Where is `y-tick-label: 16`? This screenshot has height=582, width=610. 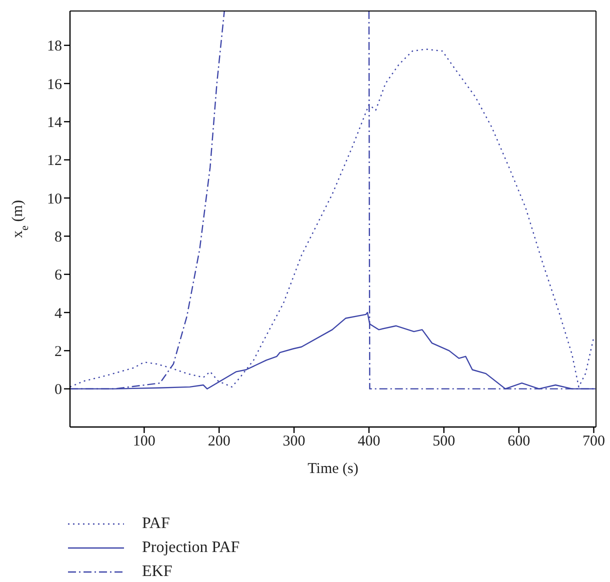
y-tick-label: 16 is located at coordinates (54, 84).